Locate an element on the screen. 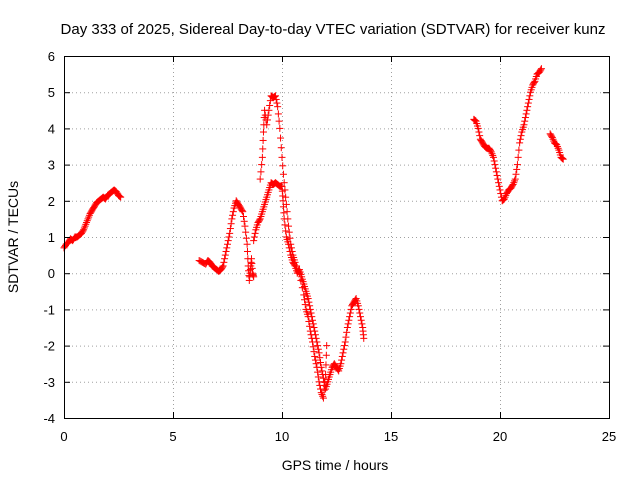 The image size is (640, 480). x-tick-label: 0 is located at coordinates (63, 436).